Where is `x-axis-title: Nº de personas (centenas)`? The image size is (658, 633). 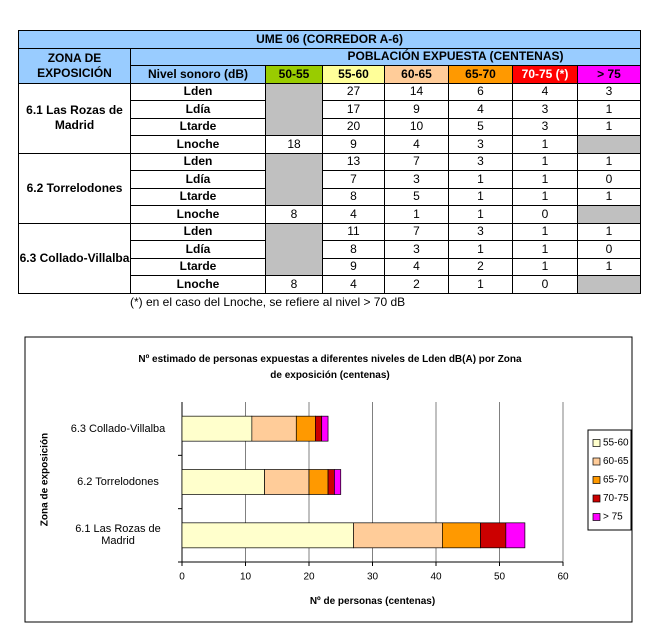 x-axis-title: Nº de personas (centenas) is located at coordinates (372, 601).